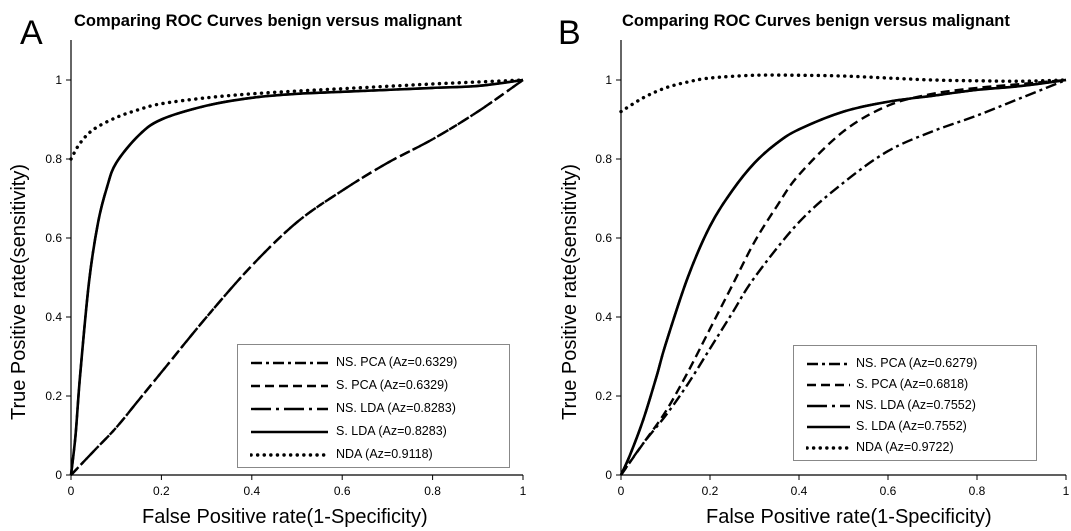 Image resolution: width=1071 pixels, height=531 pixels. Describe the element at coordinates (911, 426) in the screenshot. I see `legend-label: S. LDA (Az=0.7552)` at that location.